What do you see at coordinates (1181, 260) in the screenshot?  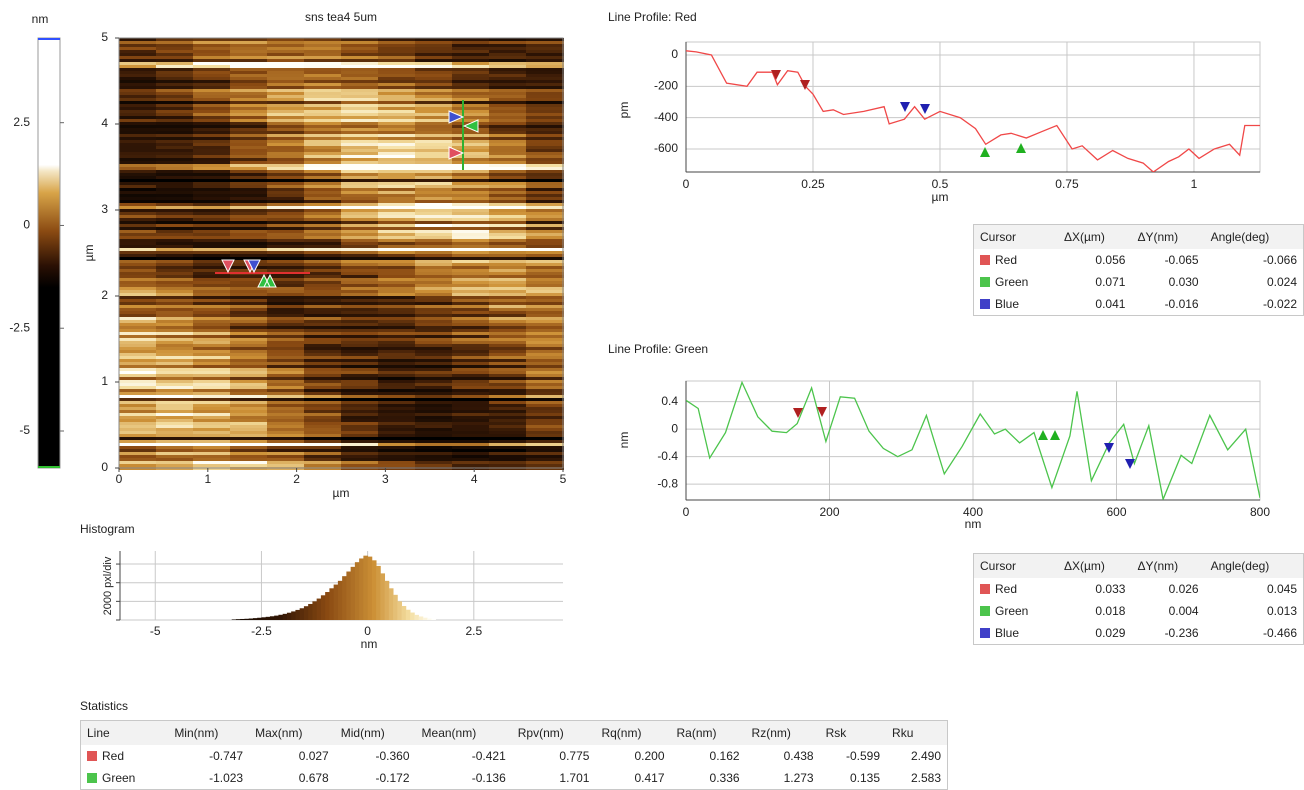 I see `cell-text: -0.065` at bounding box center [1181, 260].